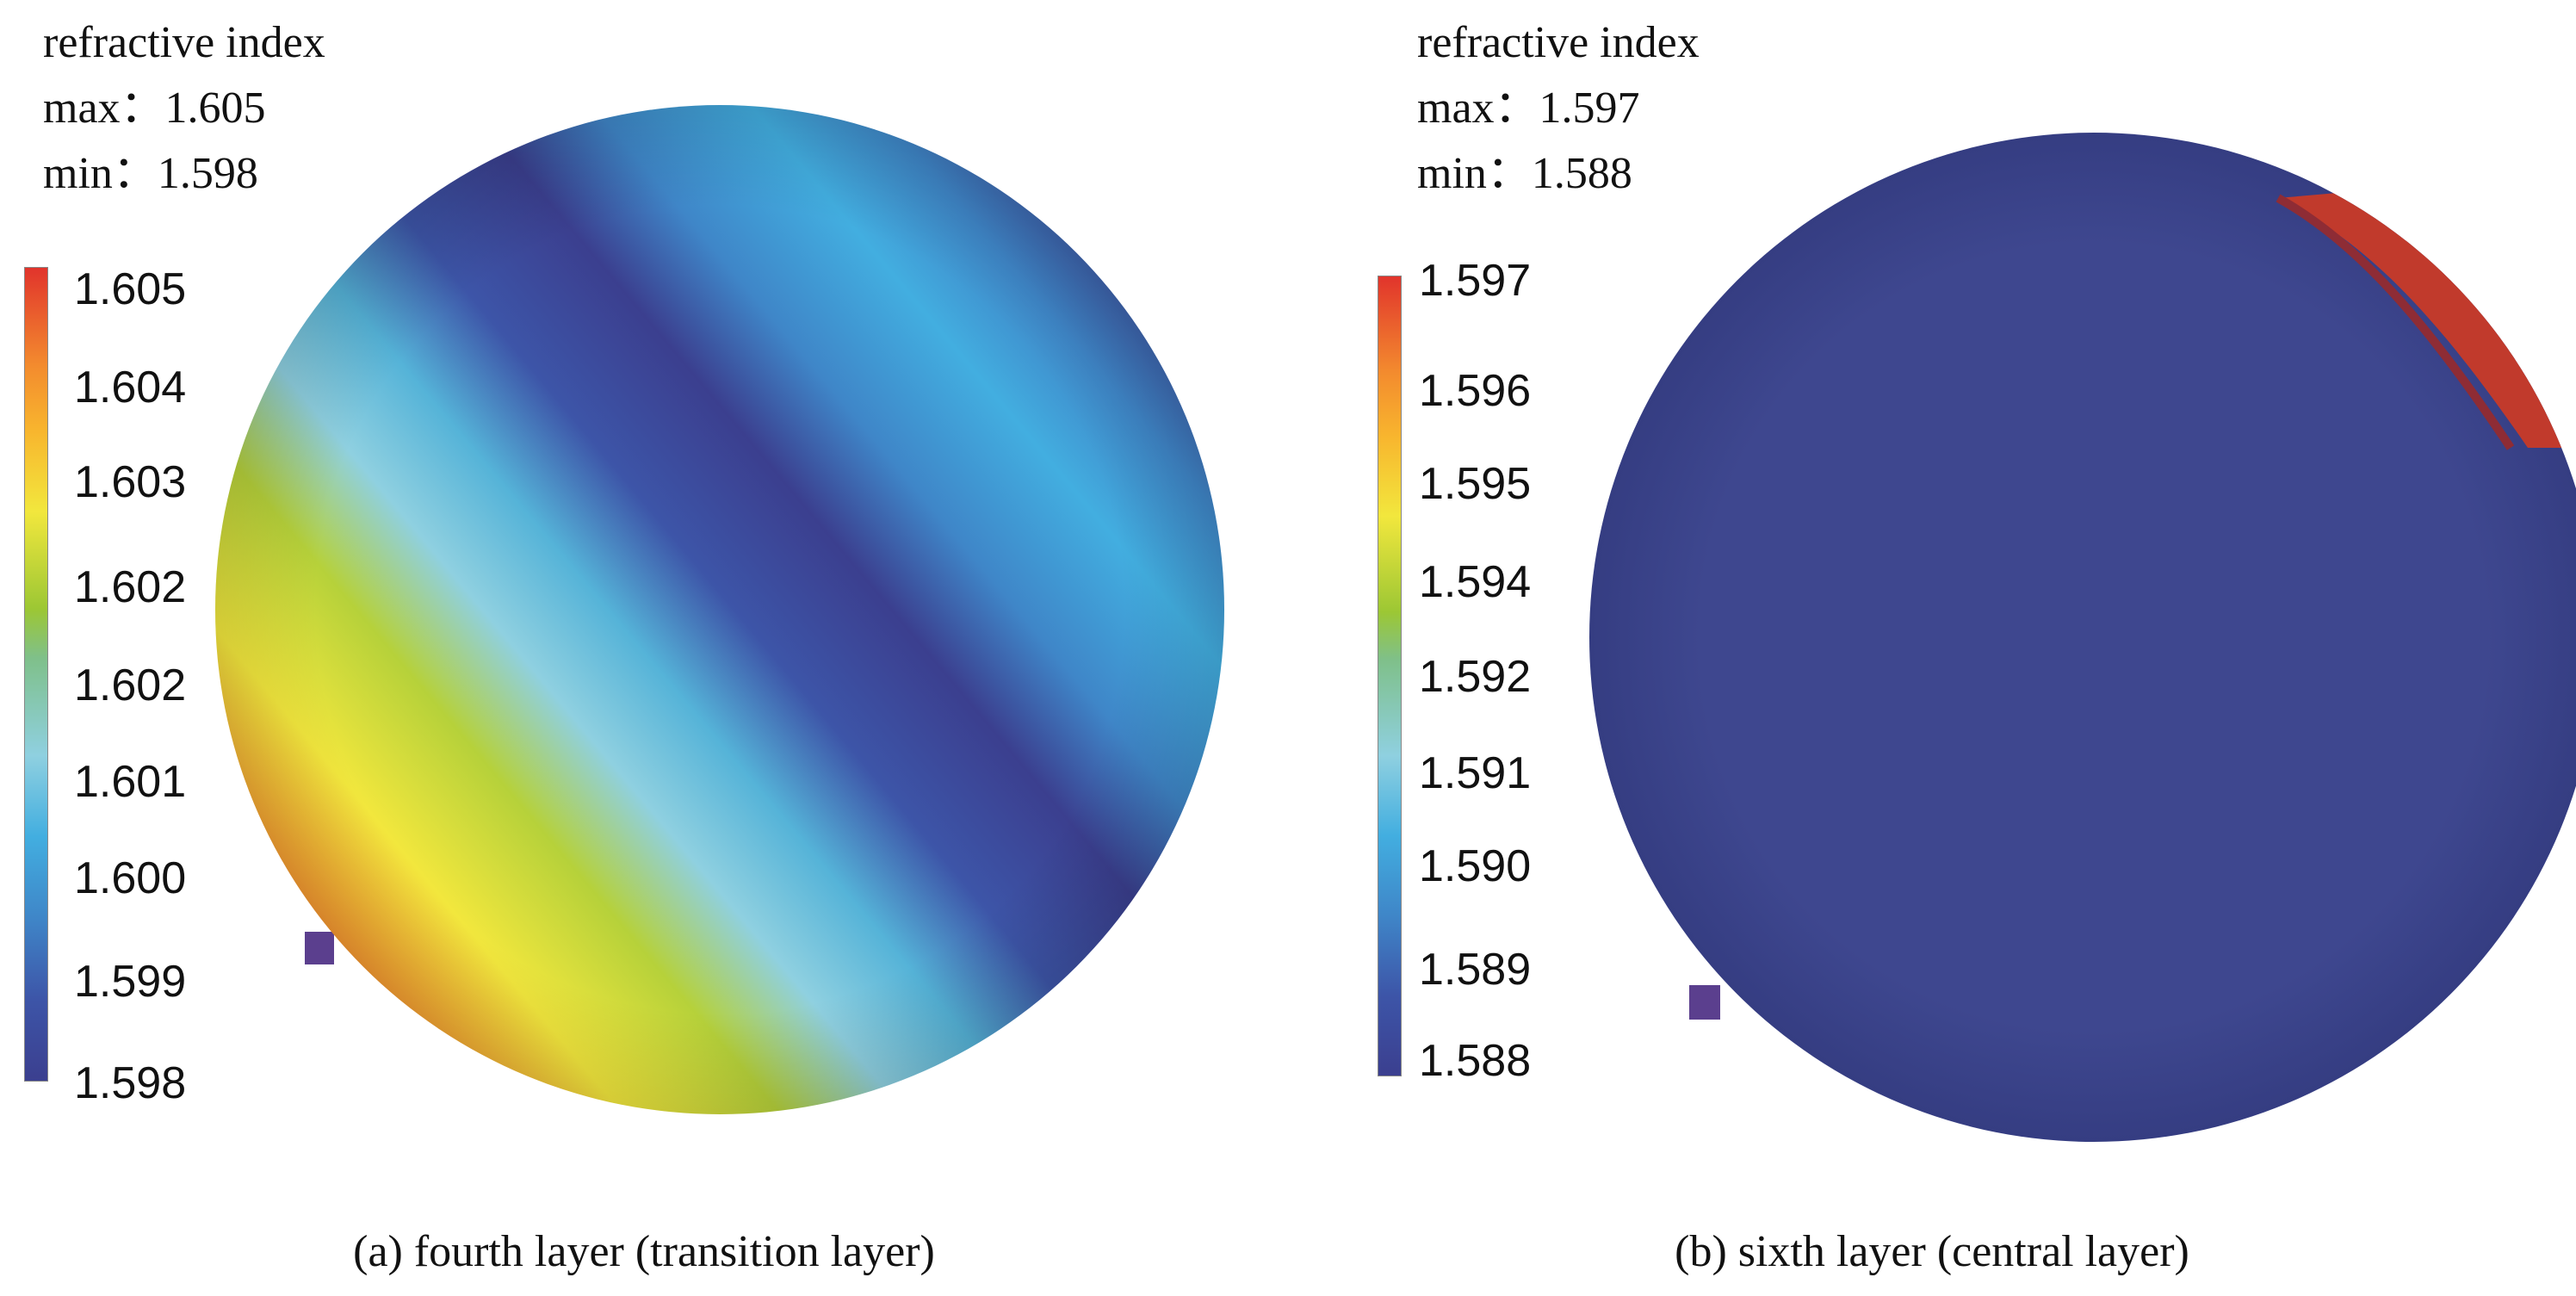 Image resolution: width=2576 pixels, height=1296 pixels. What do you see at coordinates (644, 1251) in the screenshot?
I see `panel-a-caption: (a) fourth layer (transition layer)` at bounding box center [644, 1251].